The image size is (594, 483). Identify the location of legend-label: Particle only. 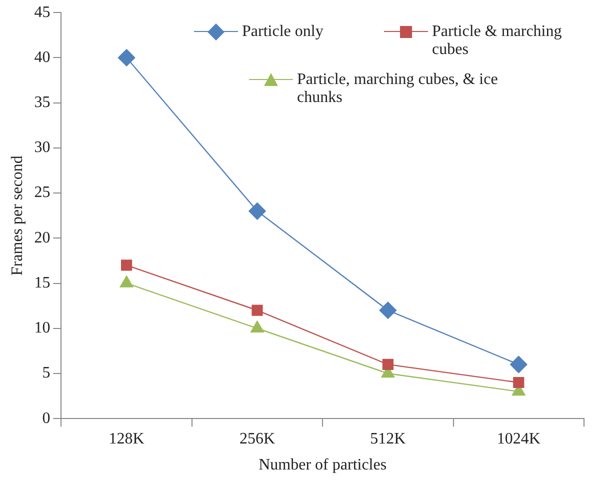
(283, 31).